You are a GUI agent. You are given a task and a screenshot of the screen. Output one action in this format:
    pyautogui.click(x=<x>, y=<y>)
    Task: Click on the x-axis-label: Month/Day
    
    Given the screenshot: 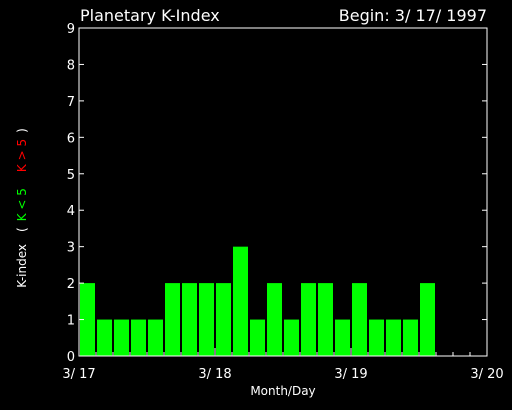 What is the action you would take?
    pyautogui.click(x=282, y=391)
    